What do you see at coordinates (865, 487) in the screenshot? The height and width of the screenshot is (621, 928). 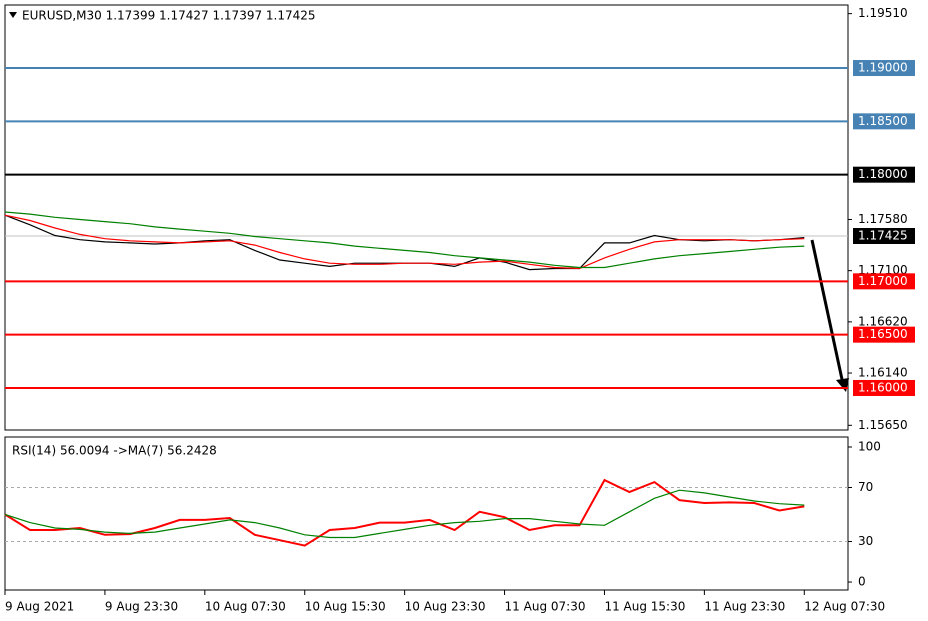 I see `y-tick-label: 70` at bounding box center [865, 487].